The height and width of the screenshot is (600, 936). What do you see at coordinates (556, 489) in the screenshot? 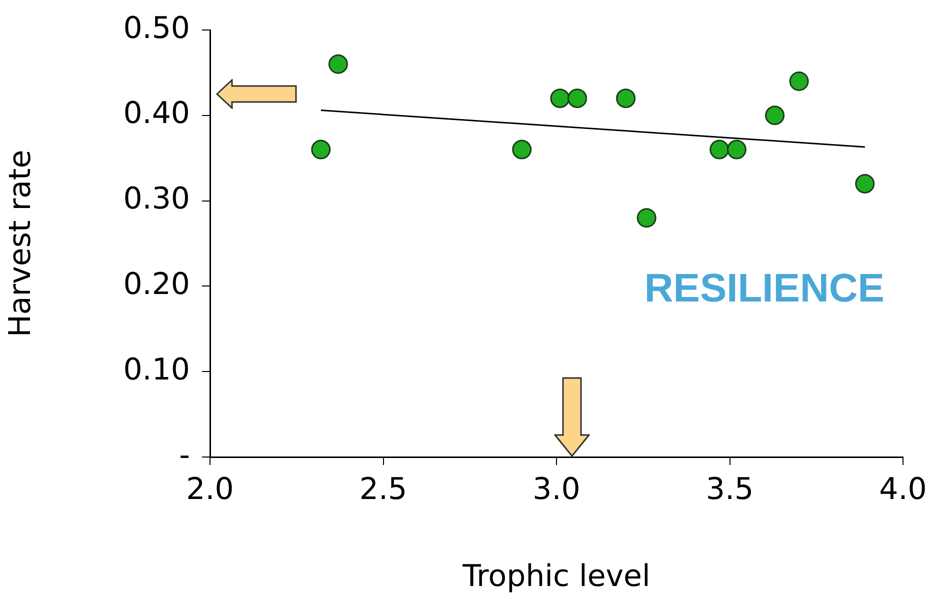
I see `x-tick-label: 3.0` at bounding box center [556, 489].